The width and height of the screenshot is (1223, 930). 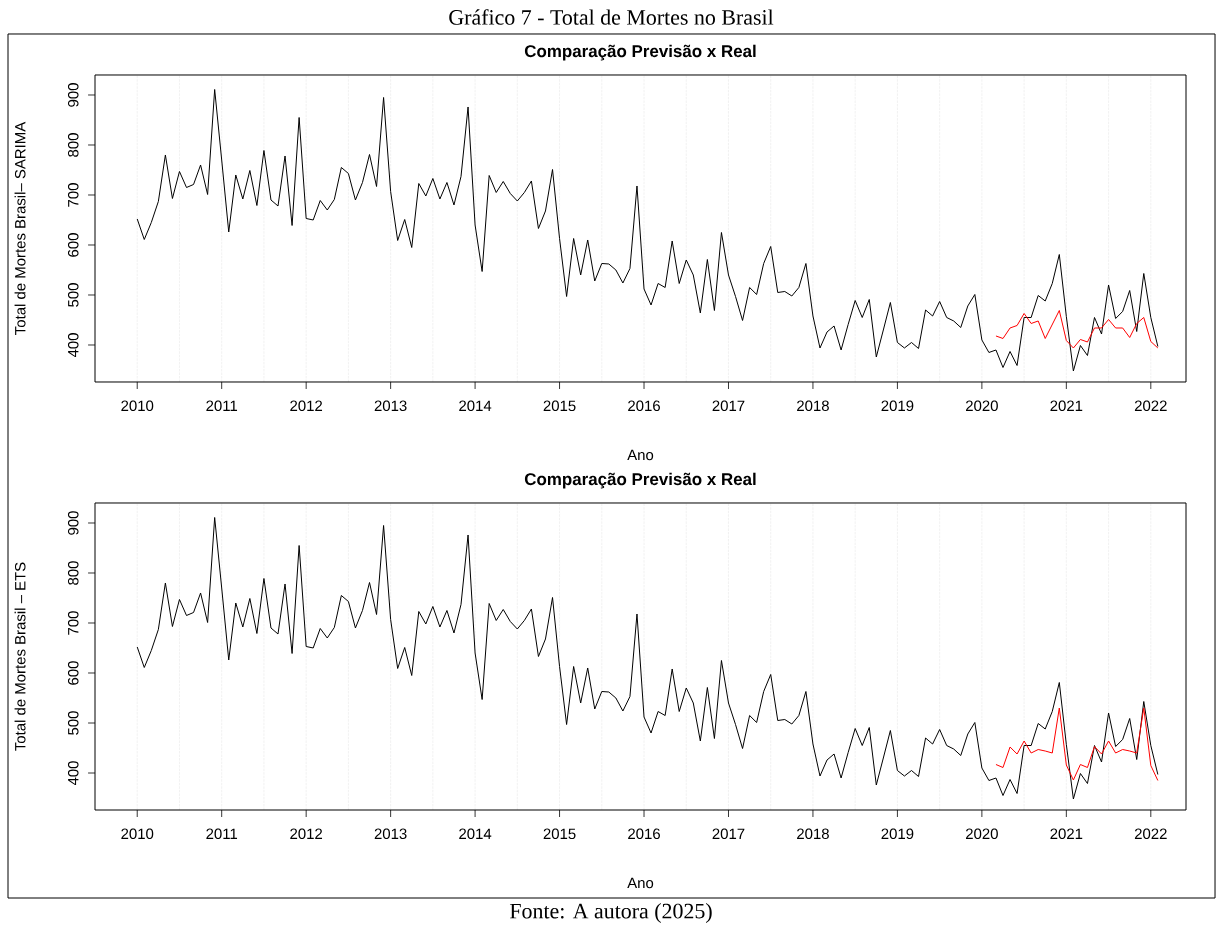 I want to click on text: Gráfico 7 - Total de Mortes no Brasil, so click(x=611, y=17).